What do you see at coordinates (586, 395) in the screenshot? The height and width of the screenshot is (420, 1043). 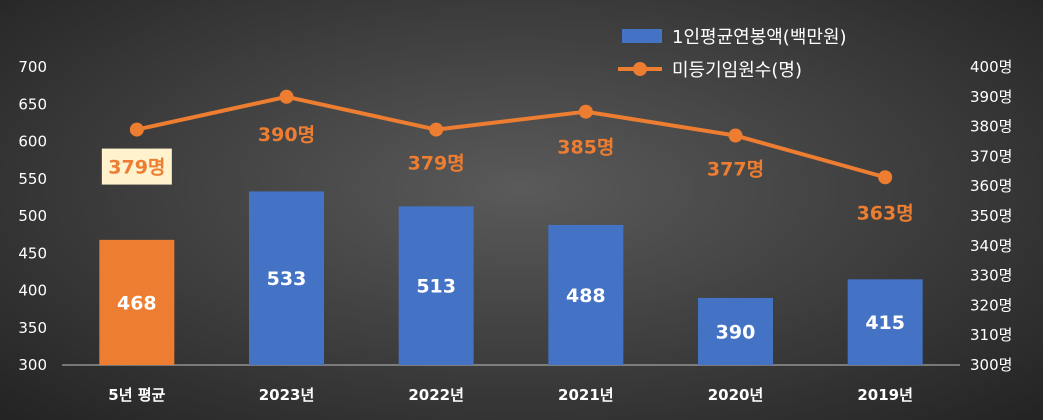 I see `x-axis-category-label: 2021년` at bounding box center [586, 395].